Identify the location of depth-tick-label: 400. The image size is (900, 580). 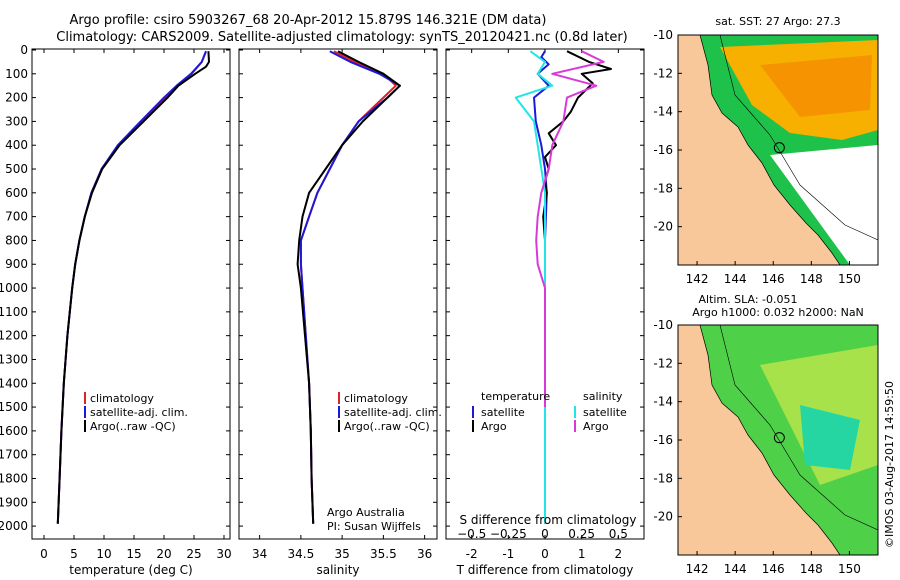
(16, 145).